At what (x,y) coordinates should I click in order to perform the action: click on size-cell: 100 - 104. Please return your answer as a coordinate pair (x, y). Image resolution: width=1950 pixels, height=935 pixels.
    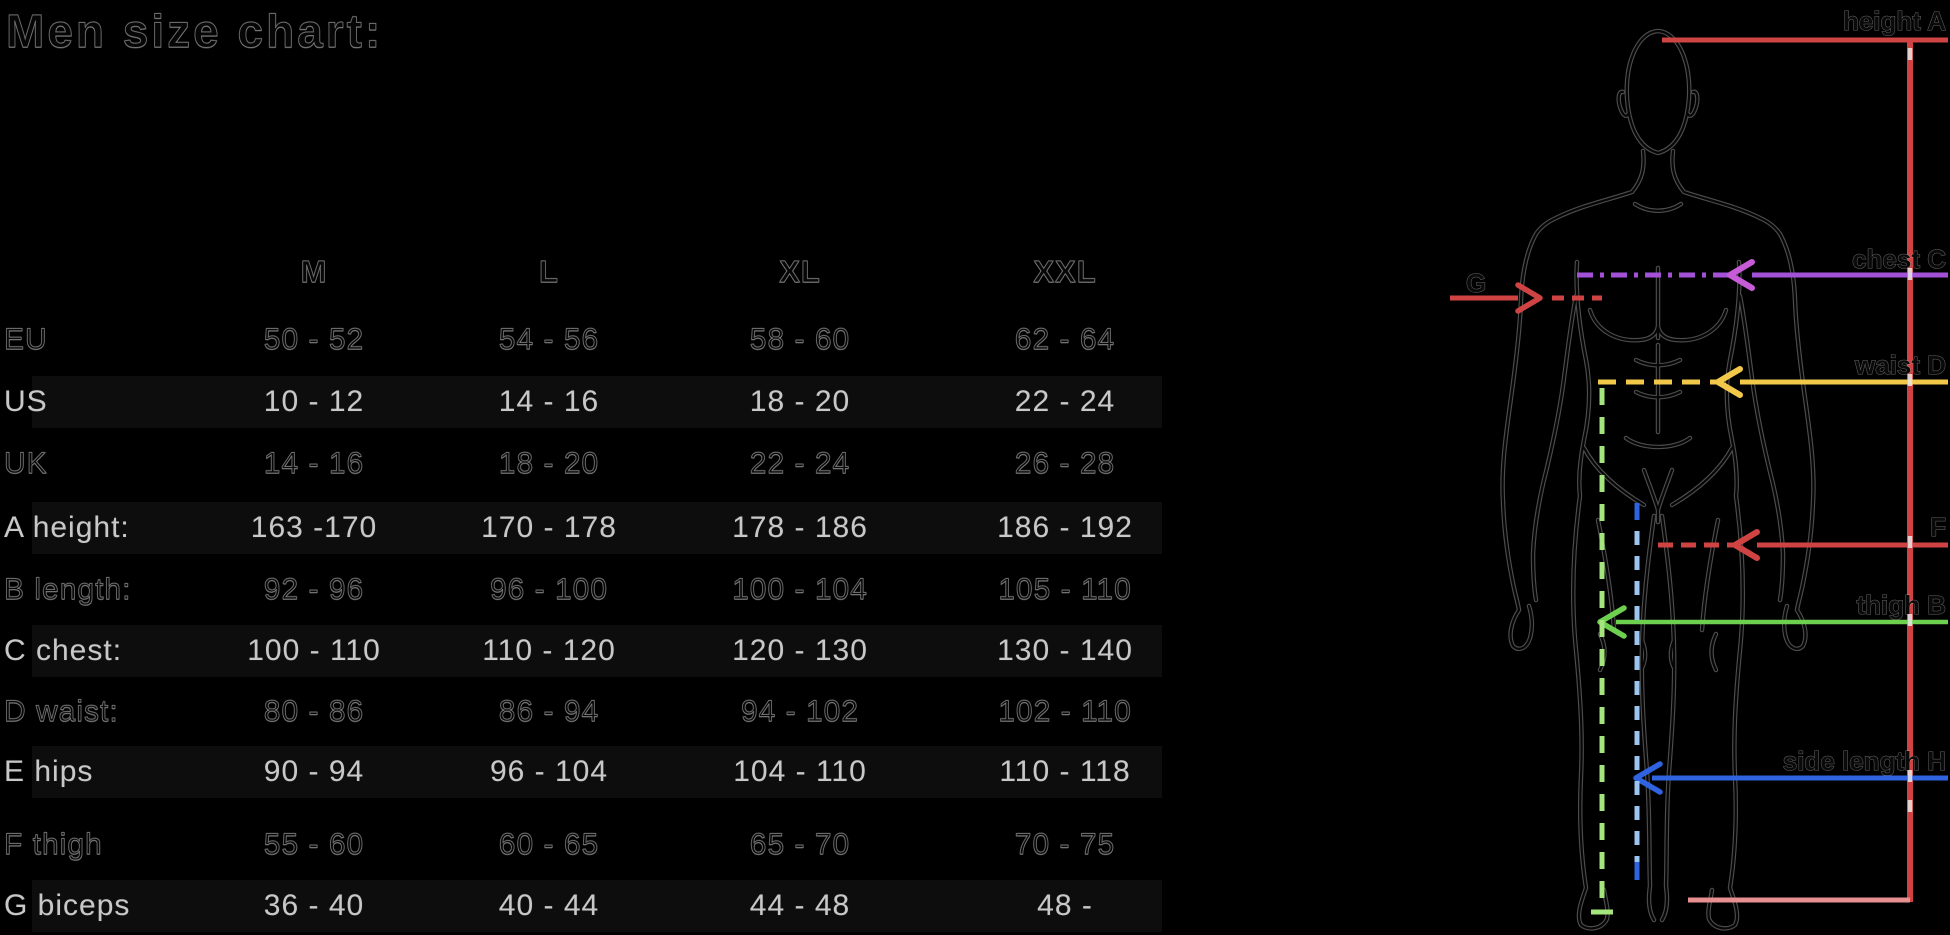
    Looking at the image, I should click on (800, 590).